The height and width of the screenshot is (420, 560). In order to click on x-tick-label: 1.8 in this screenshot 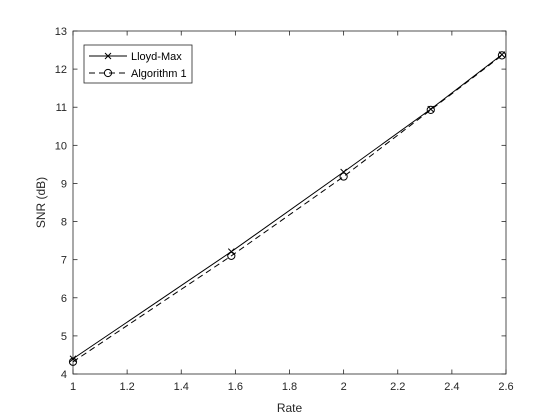, I will do `click(289, 387)`.